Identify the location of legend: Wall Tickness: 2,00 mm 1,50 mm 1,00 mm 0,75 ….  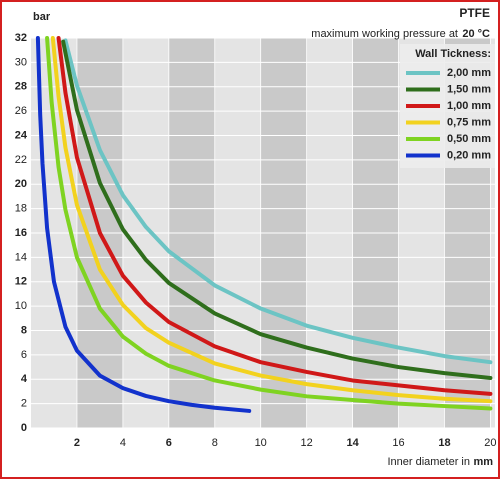
(447, 106).